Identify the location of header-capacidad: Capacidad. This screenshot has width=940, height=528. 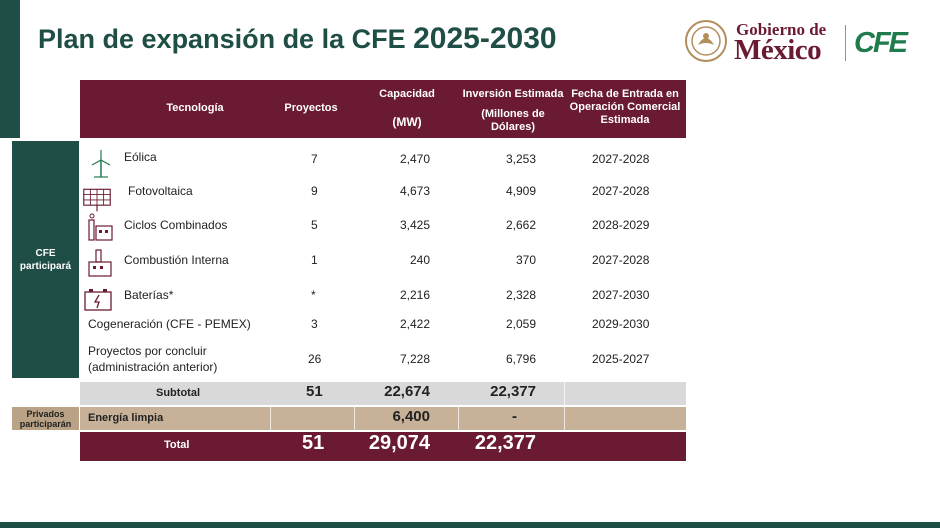
(407, 94).